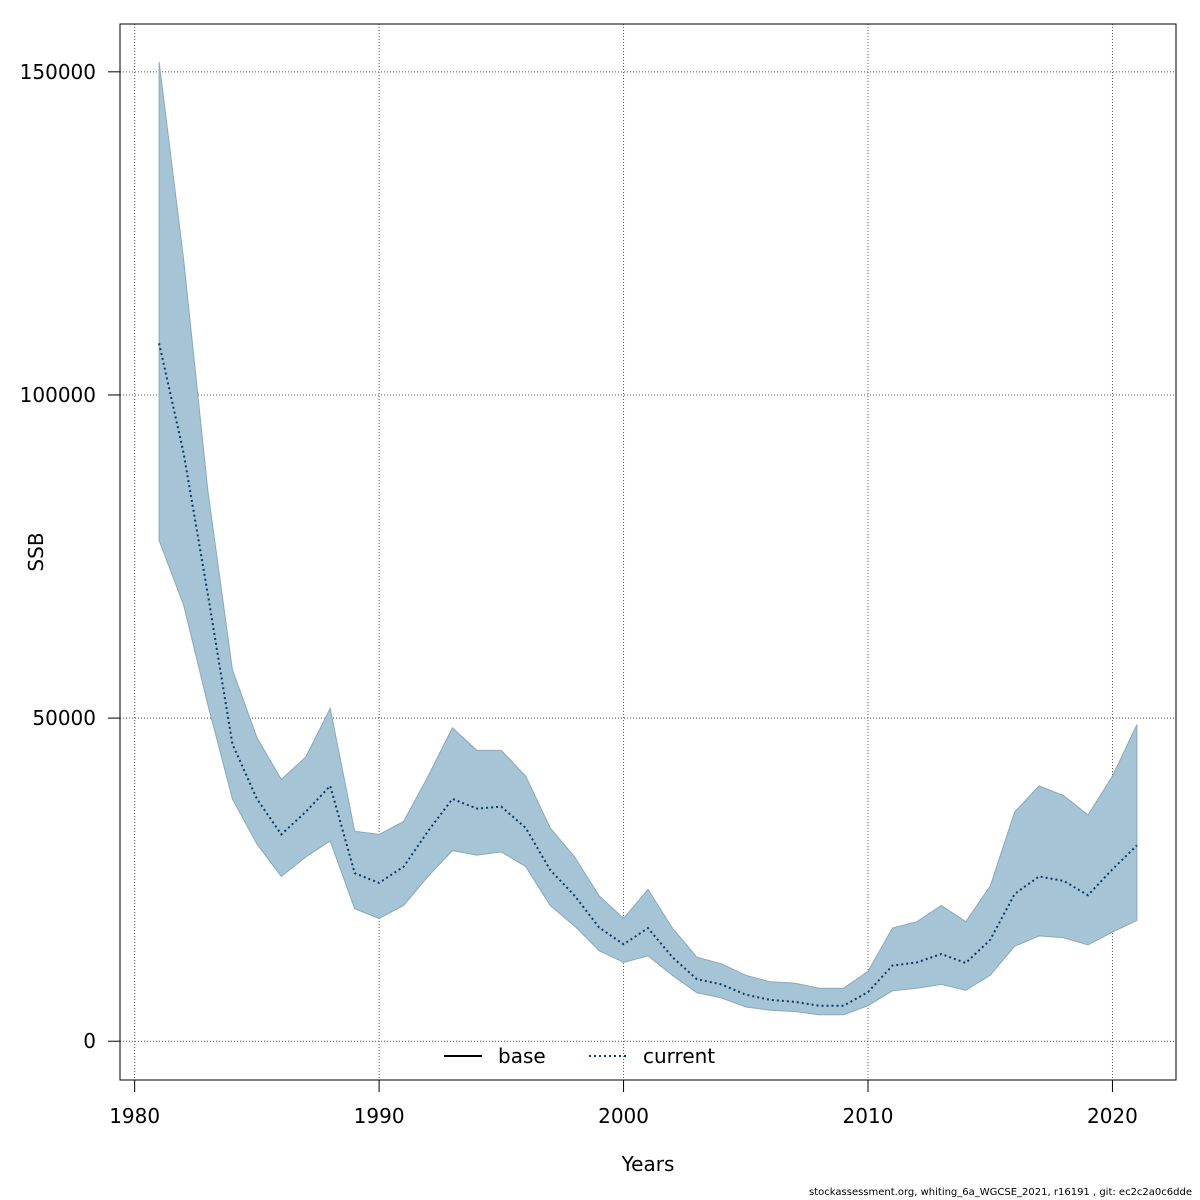  Describe the element at coordinates (868, 1116) in the screenshot. I see `x-tick-label-2010: 2010` at that location.